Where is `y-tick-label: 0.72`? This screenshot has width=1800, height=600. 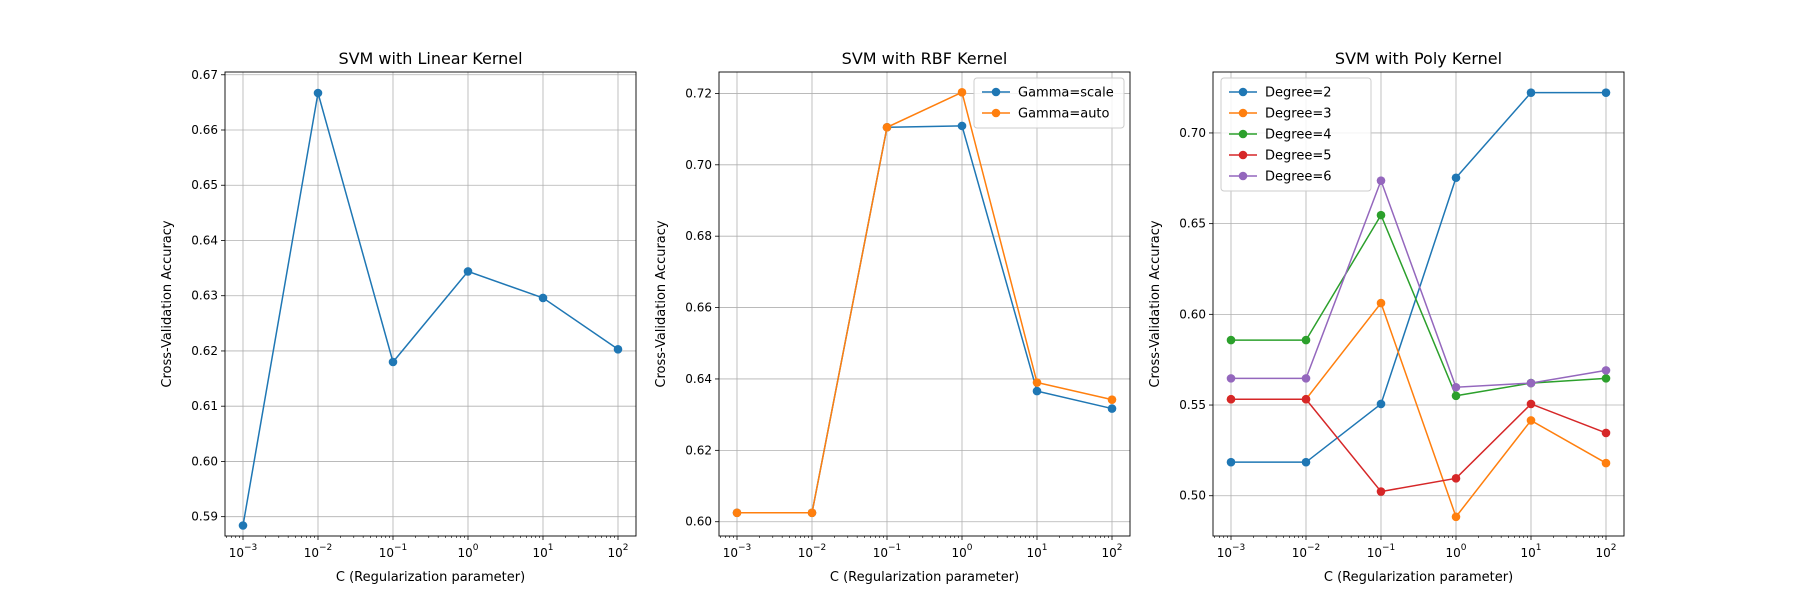
y-tick-label: 0.72 is located at coordinates (698, 93).